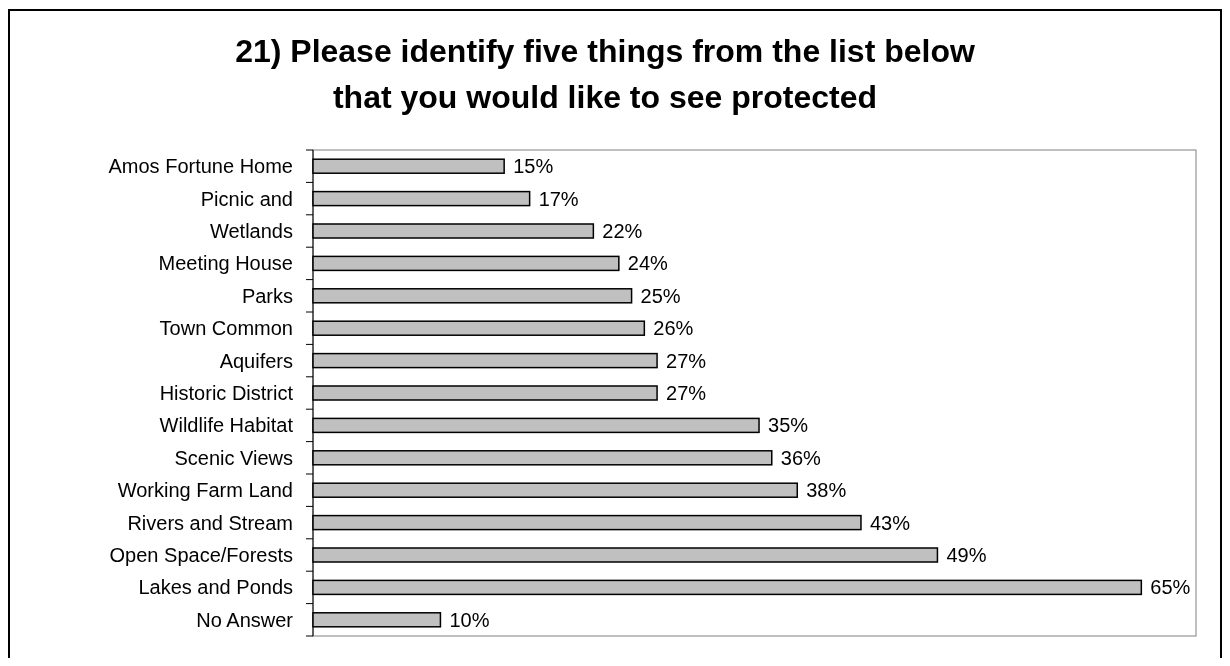  I want to click on data-label: 15%, so click(533, 166).